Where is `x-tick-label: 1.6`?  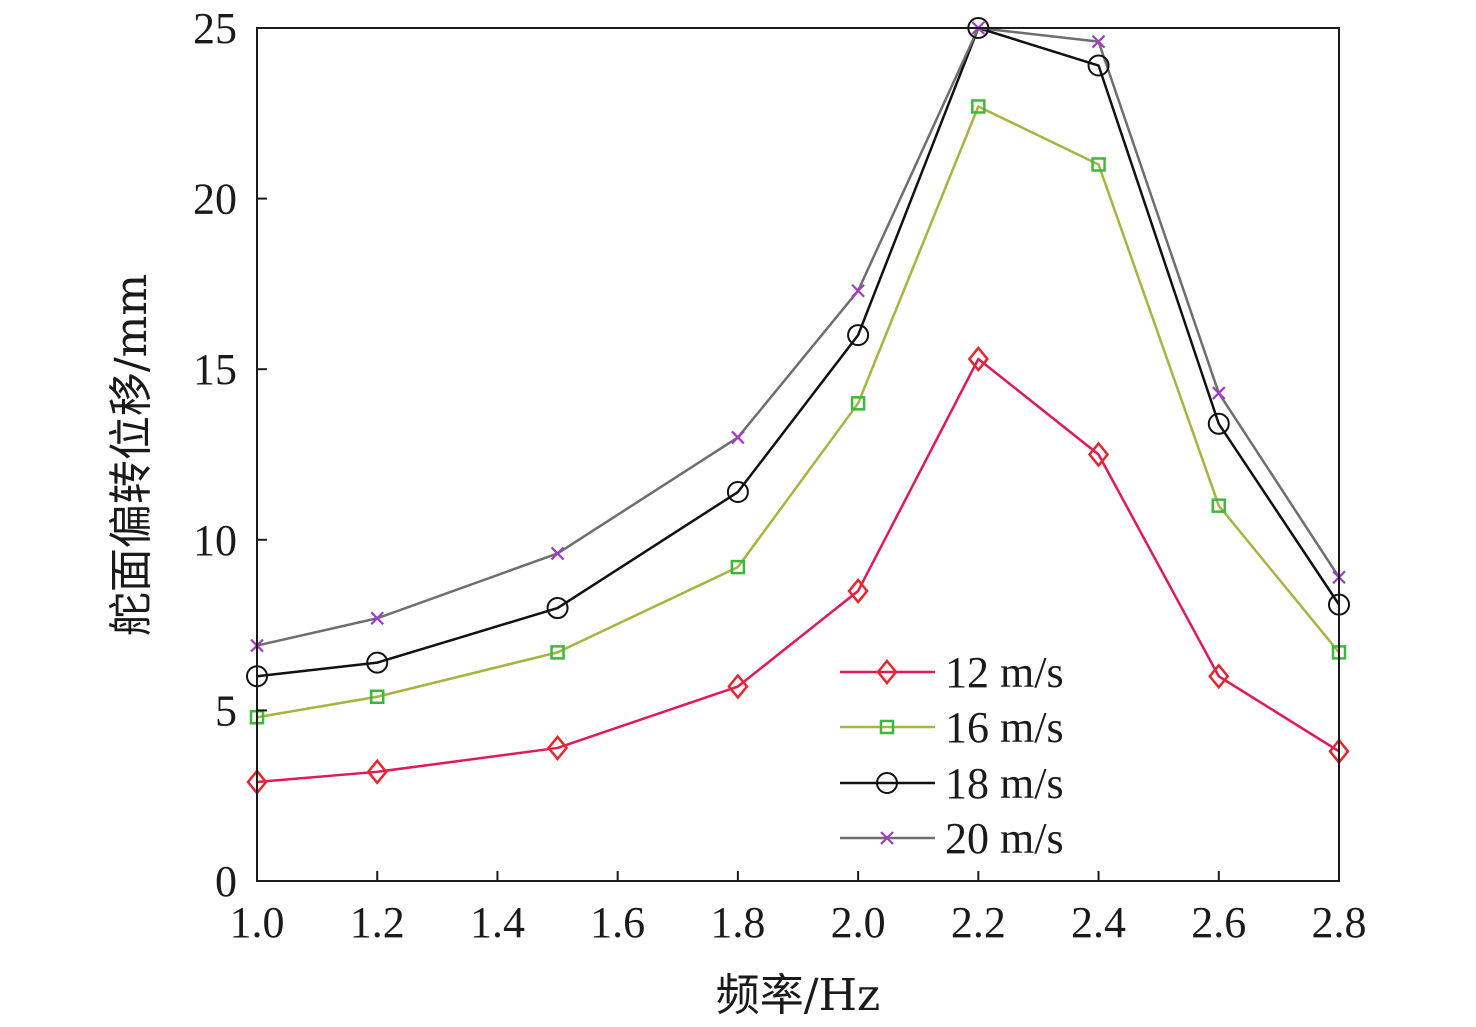
x-tick-label: 1.6 is located at coordinates (617, 922).